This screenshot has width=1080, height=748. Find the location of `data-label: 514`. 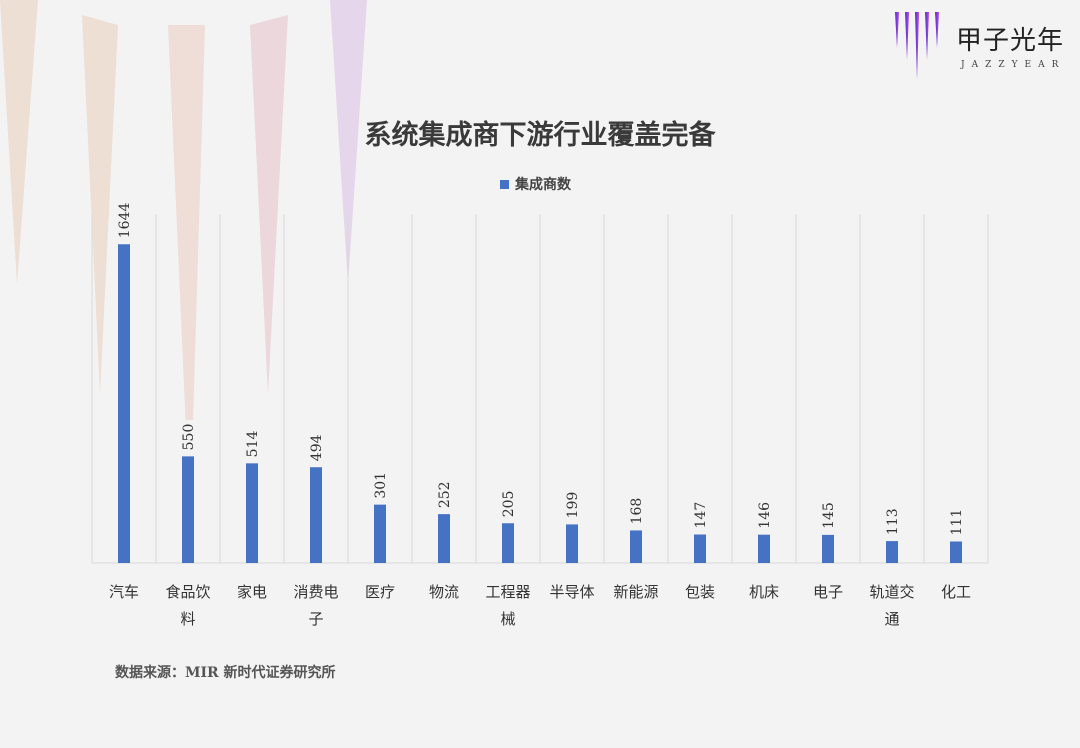

data-label: 514 is located at coordinates (253, 444).